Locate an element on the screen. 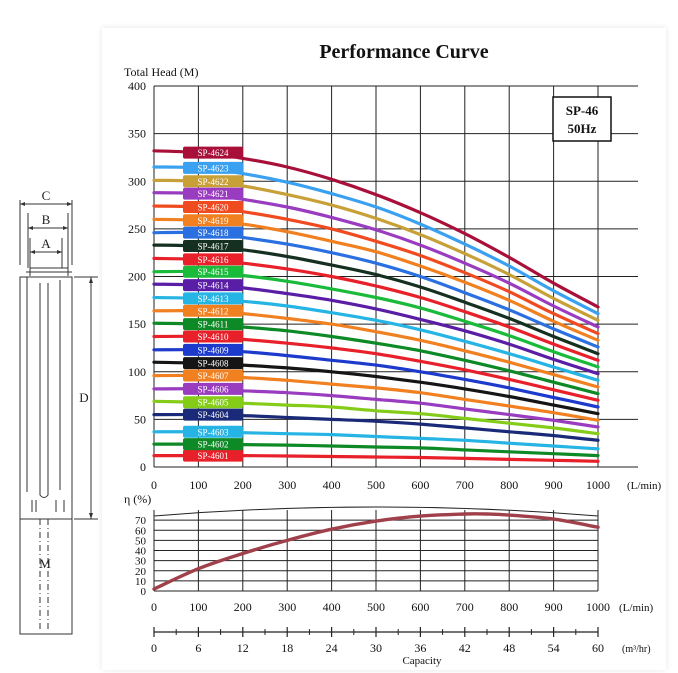 This screenshot has width=678, height=673. eff-y-tick-label: 0 is located at coordinates (144, 592).